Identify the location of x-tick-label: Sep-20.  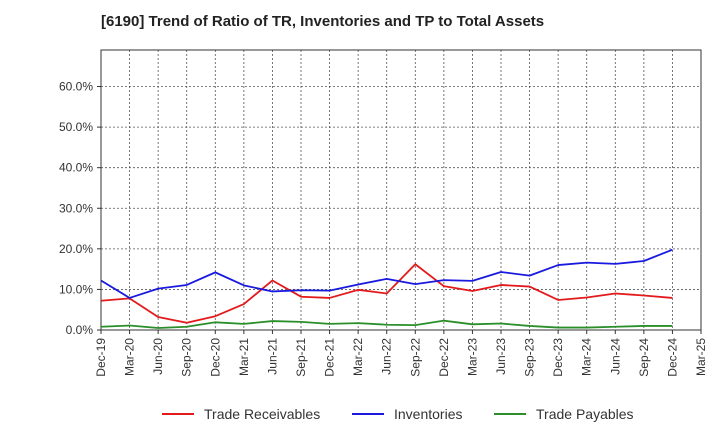
(187, 357).